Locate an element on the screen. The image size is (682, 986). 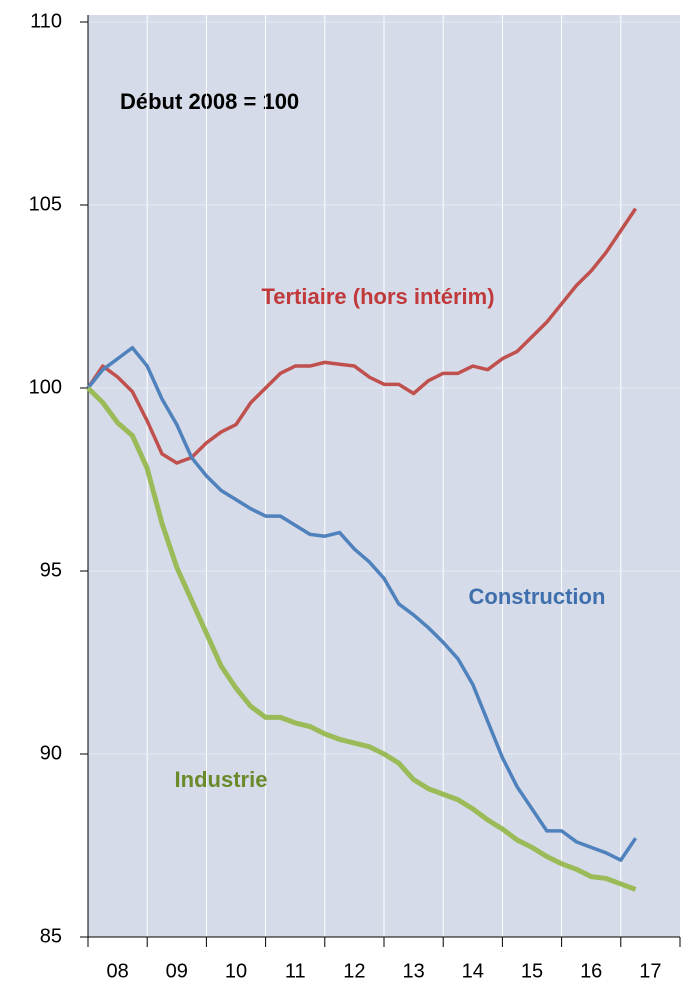
series-label: Industrie is located at coordinates (221, 779).